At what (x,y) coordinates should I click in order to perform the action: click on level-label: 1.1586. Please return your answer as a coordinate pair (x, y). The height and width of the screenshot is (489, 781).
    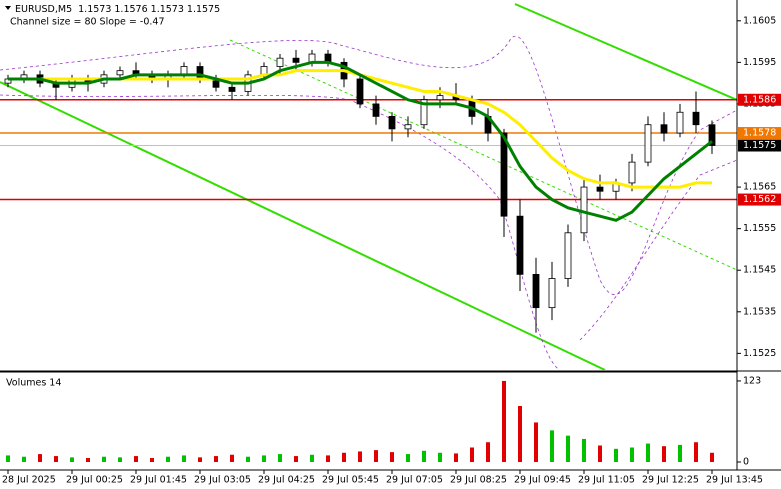
    Looking at the image, I should click on (759, 99).